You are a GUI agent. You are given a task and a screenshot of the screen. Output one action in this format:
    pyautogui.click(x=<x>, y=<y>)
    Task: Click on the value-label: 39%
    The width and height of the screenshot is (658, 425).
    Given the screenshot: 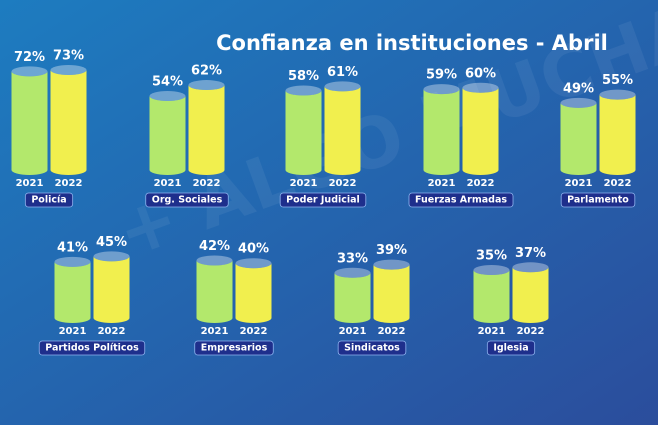 What is the action you would take?
    pyautogui.click(x=391, y=250)
    